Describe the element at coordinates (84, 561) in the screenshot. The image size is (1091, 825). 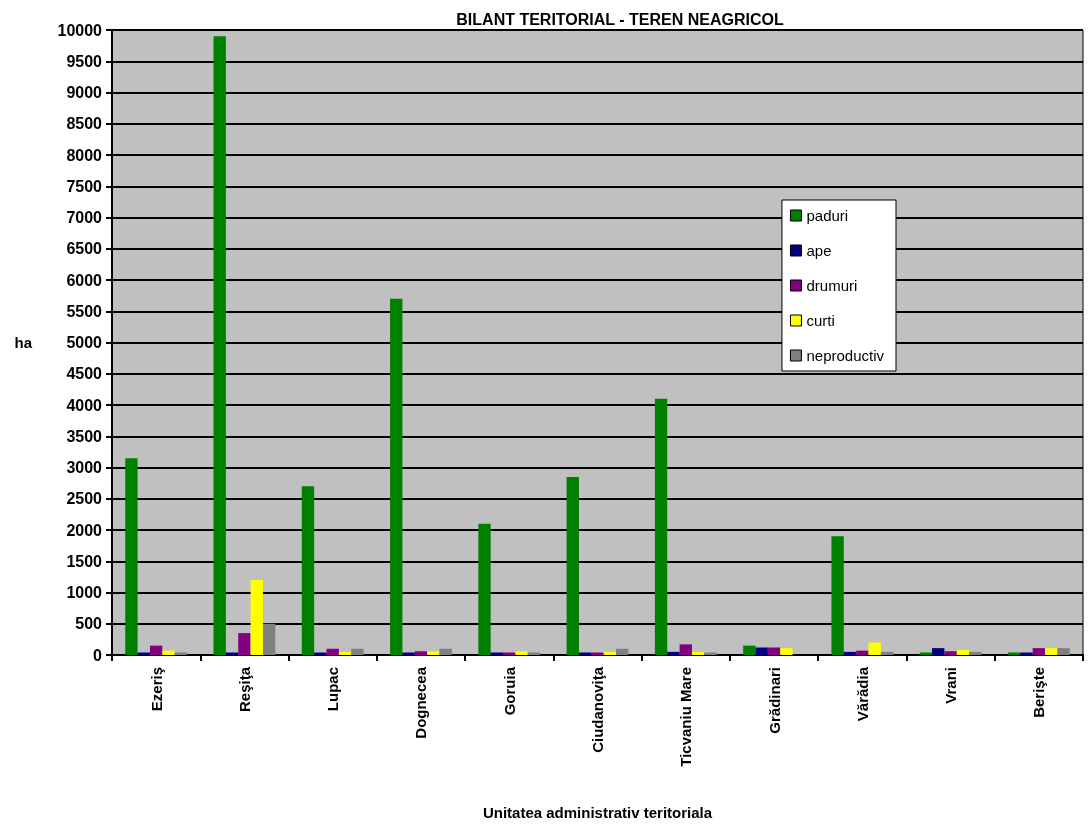
I see `y-tick-label: 1500` at that location.